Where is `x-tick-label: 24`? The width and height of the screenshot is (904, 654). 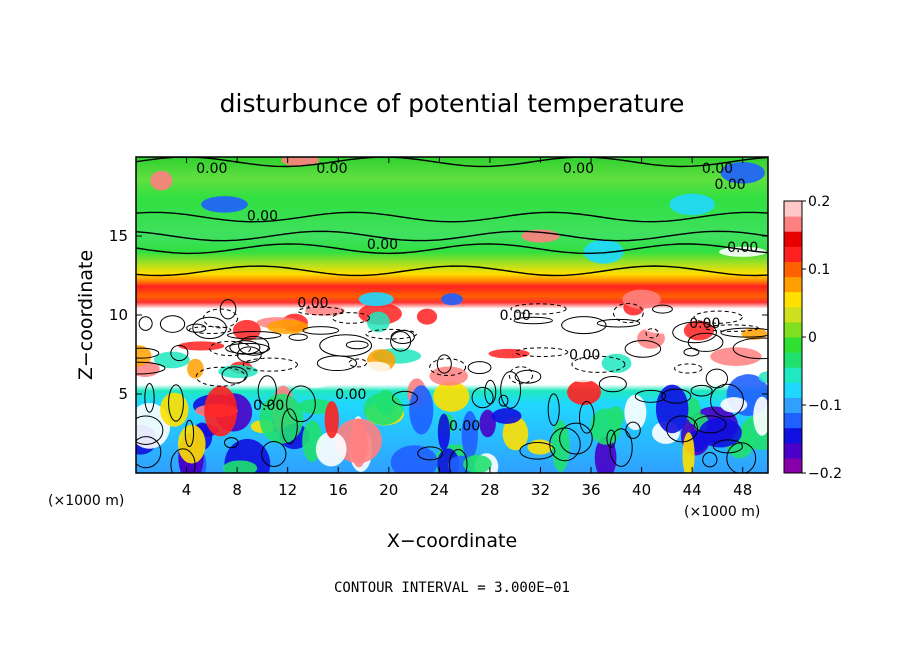 x-tick-label: 24 is located at coordinates (439, 490).